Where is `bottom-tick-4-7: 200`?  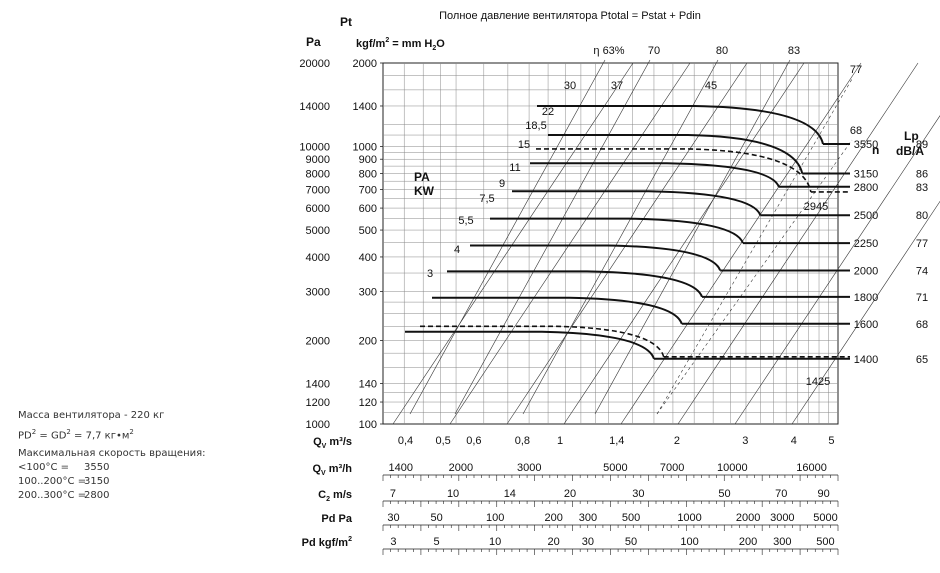
bottom-tick-4-7: 200 is located at coordinates (748, 542).